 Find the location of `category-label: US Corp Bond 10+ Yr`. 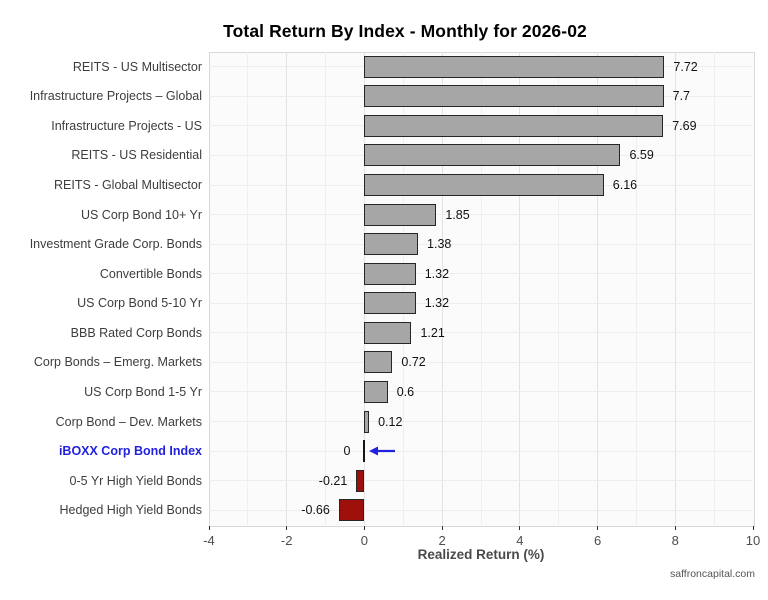

category-label: US Corp Bond 10+ Yr is located at coordinates (141, 214).